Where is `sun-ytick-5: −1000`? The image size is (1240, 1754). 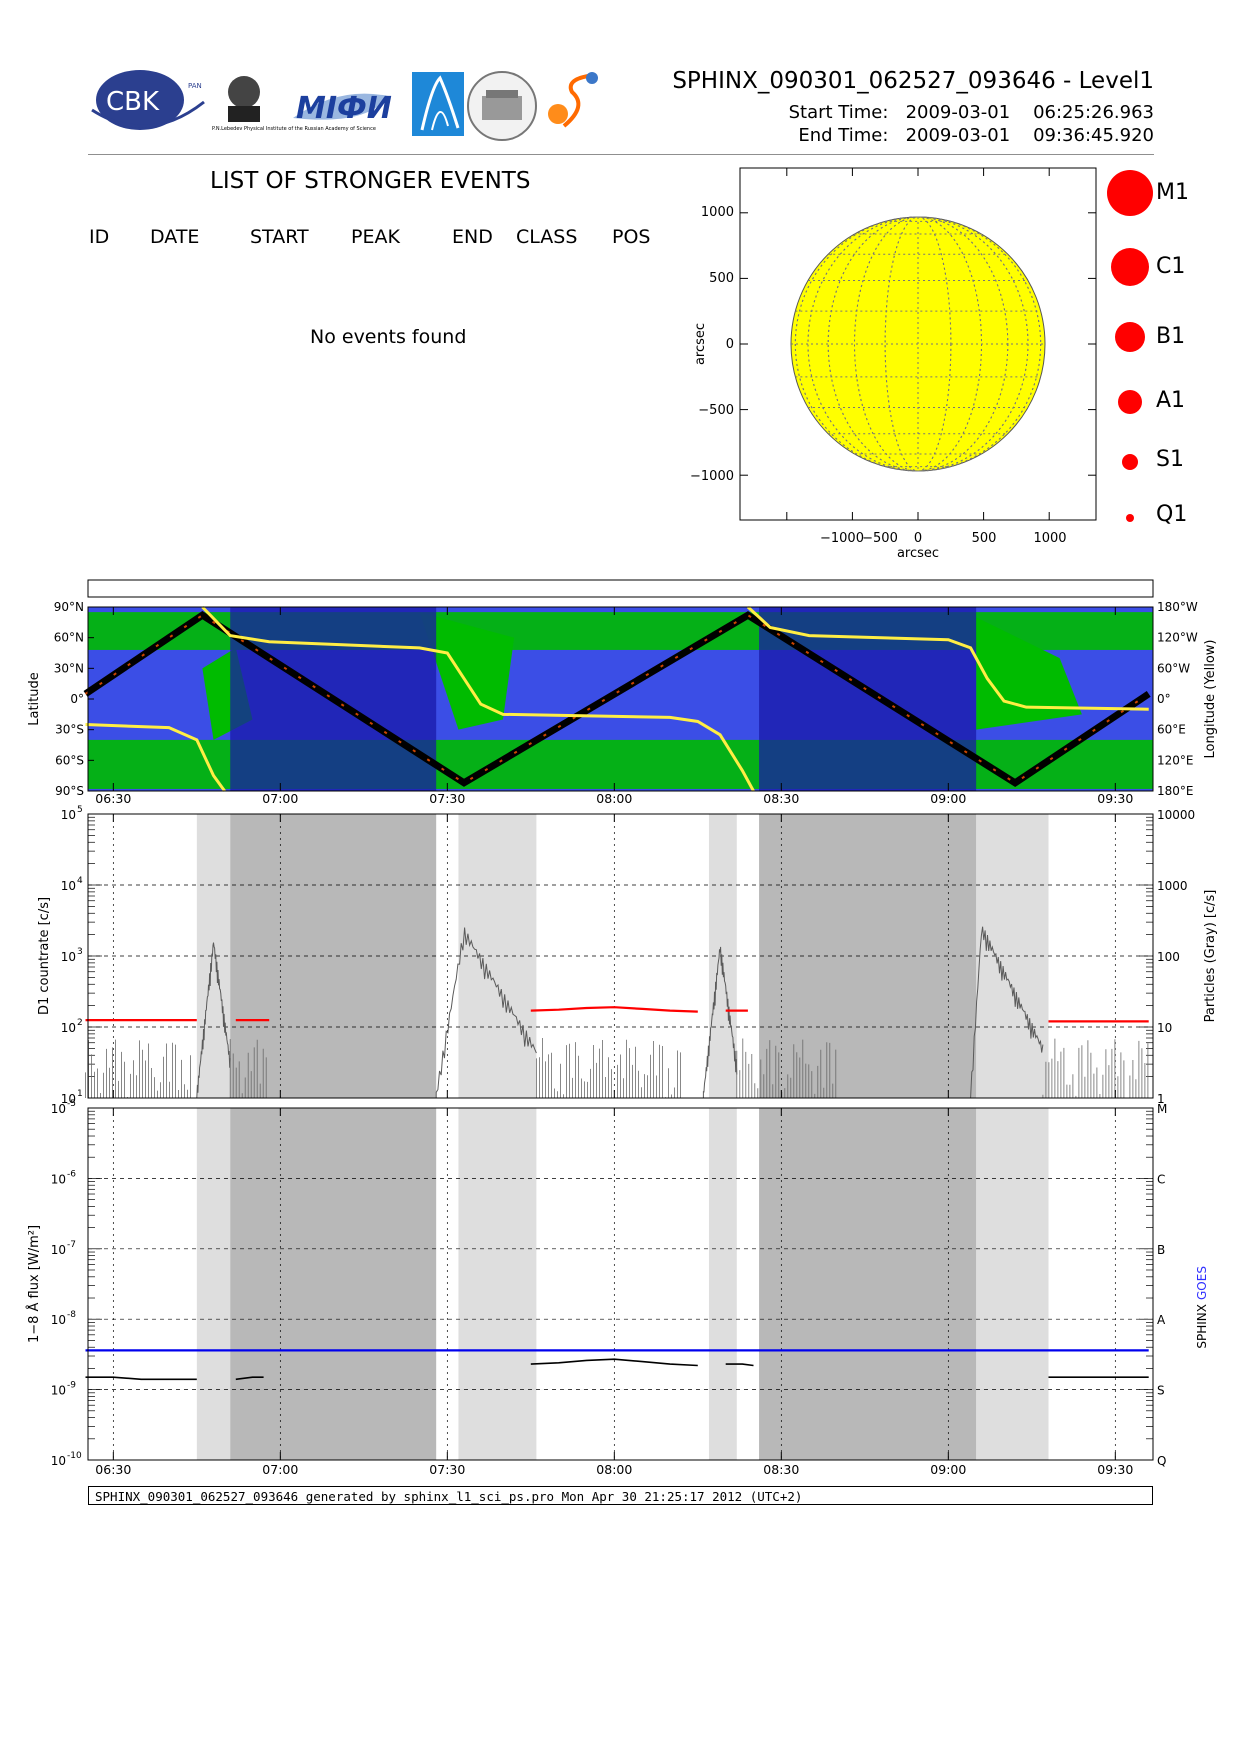 sun-ytick-5: −1000 is located at coordinates (712, 476).